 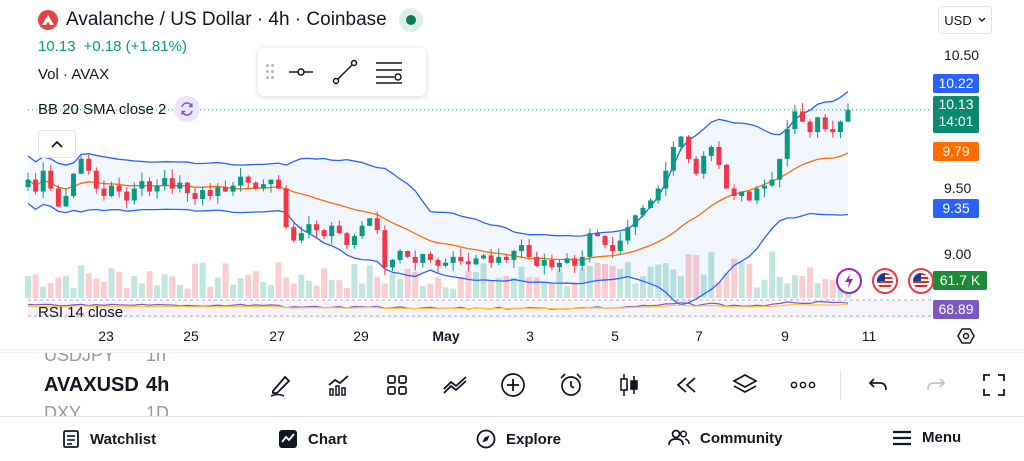 I want to click on symbol-row-active: AVAXUSD 4h, so click(x=106, y=385).